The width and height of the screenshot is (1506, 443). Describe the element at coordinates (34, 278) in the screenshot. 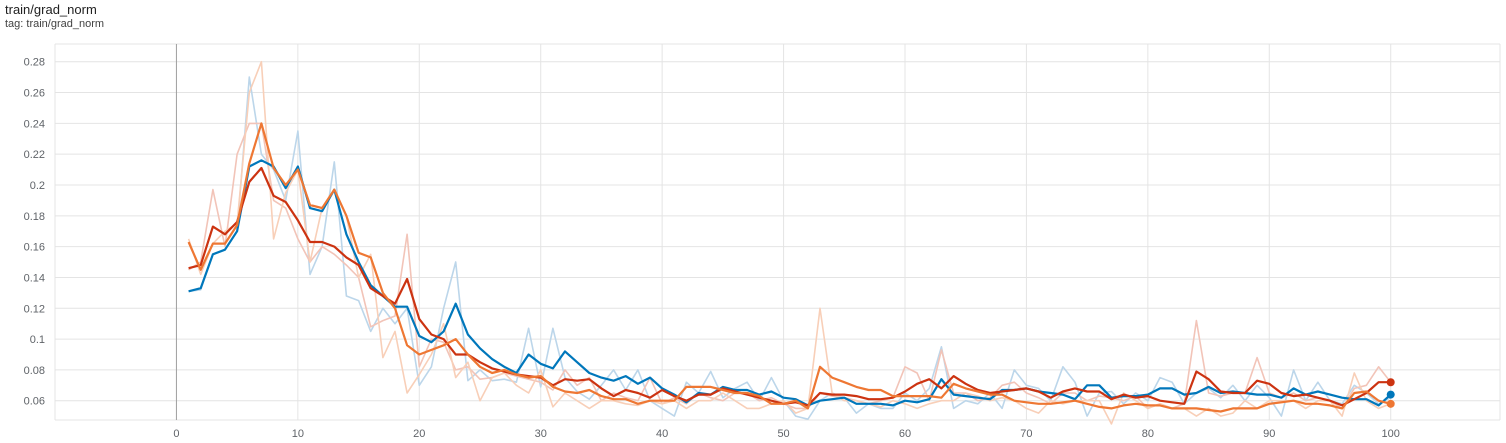

I see `y-tick-label: 0.14` at that location.